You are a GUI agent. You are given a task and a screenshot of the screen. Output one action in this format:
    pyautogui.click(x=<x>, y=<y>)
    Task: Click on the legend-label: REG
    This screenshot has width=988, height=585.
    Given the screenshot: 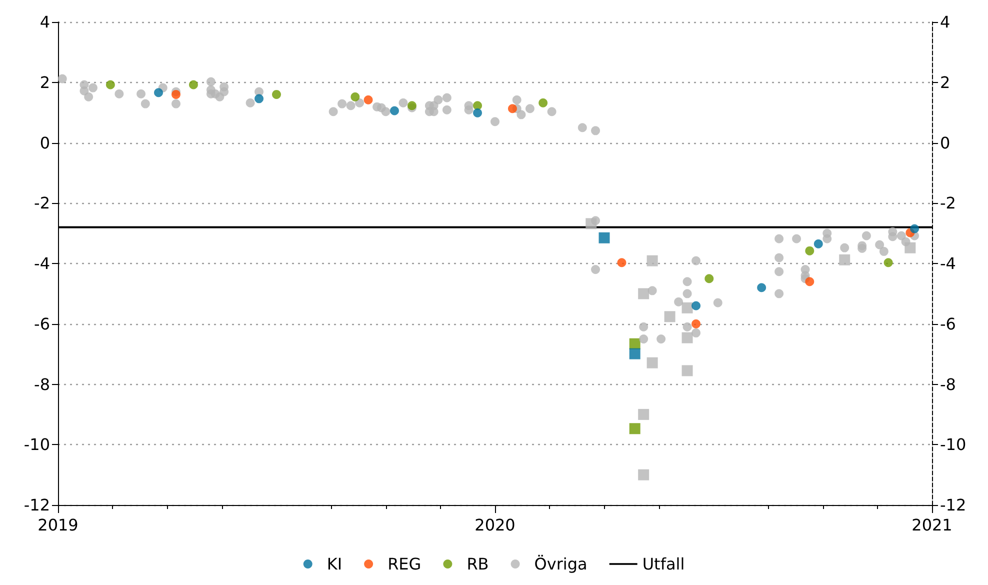 What is the action you would take?
    pyautogui.click(x=405, y=564)
    